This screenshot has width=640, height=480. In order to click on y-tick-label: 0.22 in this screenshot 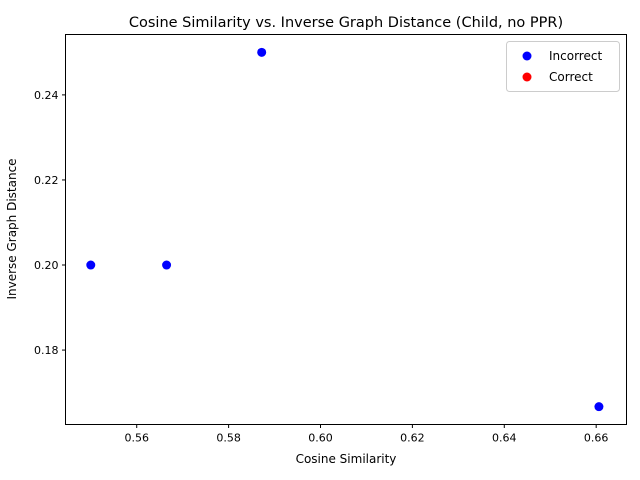, I will do `click(46, 180)`.